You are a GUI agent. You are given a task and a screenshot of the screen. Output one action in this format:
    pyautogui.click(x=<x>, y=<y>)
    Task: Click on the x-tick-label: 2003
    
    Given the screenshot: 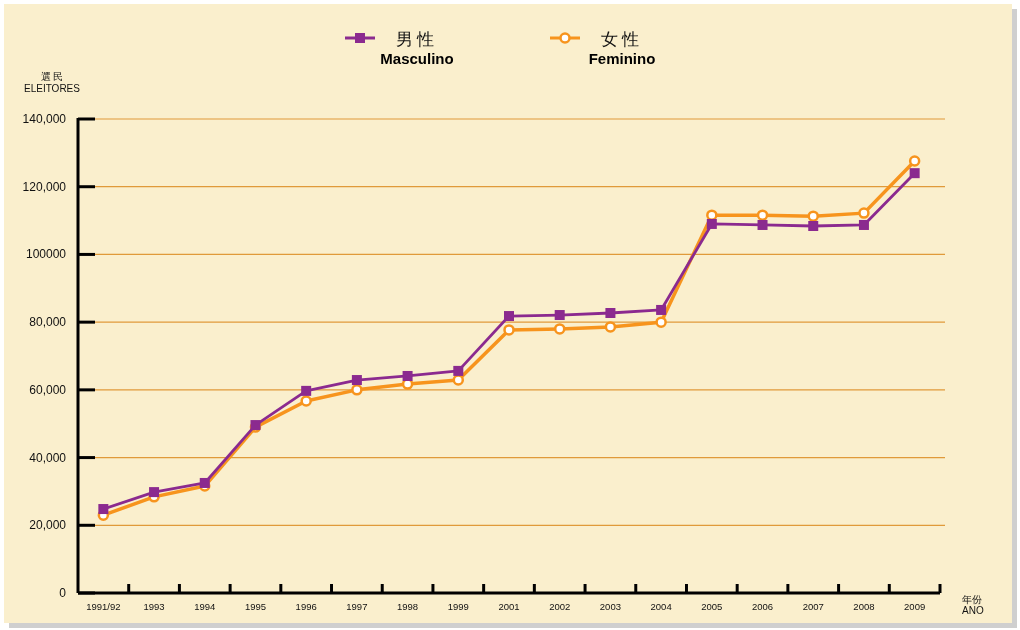 What is the action you would take?
    pyautogui.click(x=610, y=606)
    